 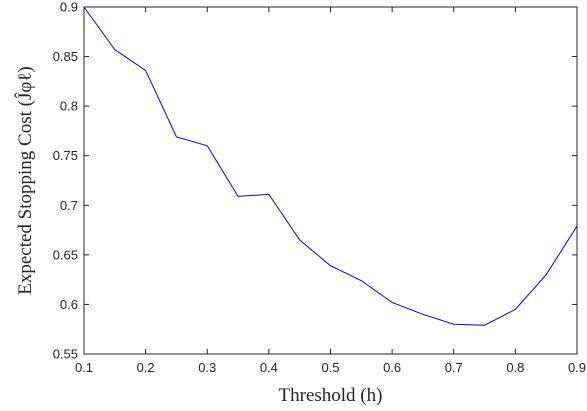 What do you see at coordinates (65, 56) in the screenshot?
I see `y-tick-label: 0.85` at bounding box center [65, 56].